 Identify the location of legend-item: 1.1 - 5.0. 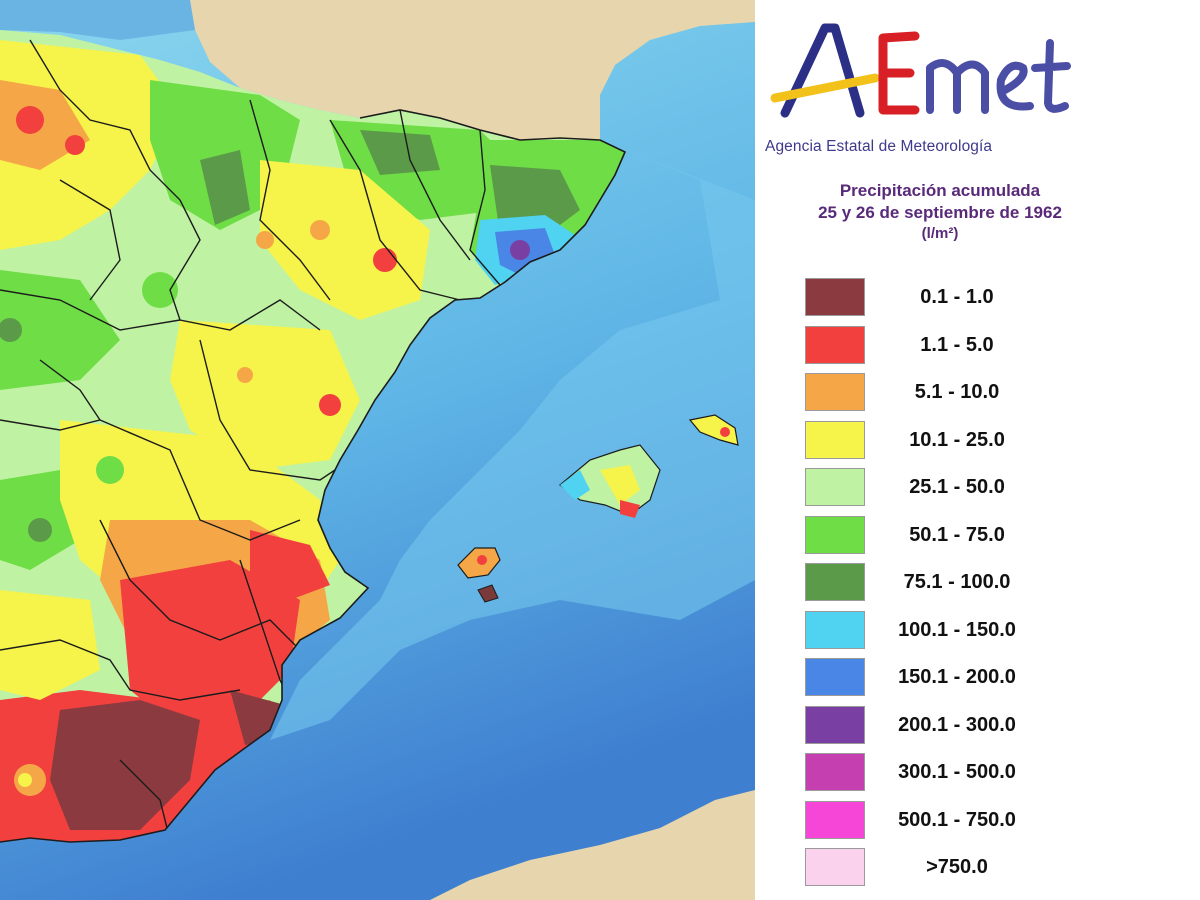
(965, 345).